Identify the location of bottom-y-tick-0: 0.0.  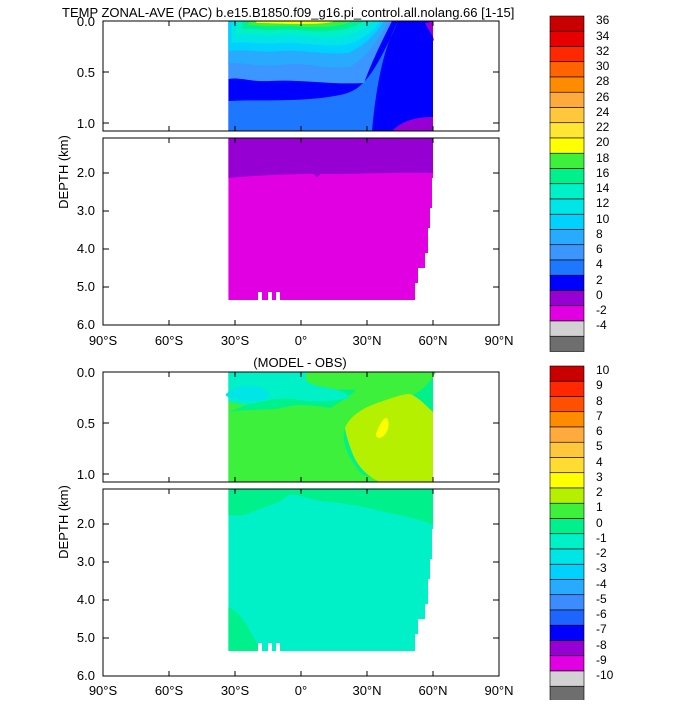
(86, 372).